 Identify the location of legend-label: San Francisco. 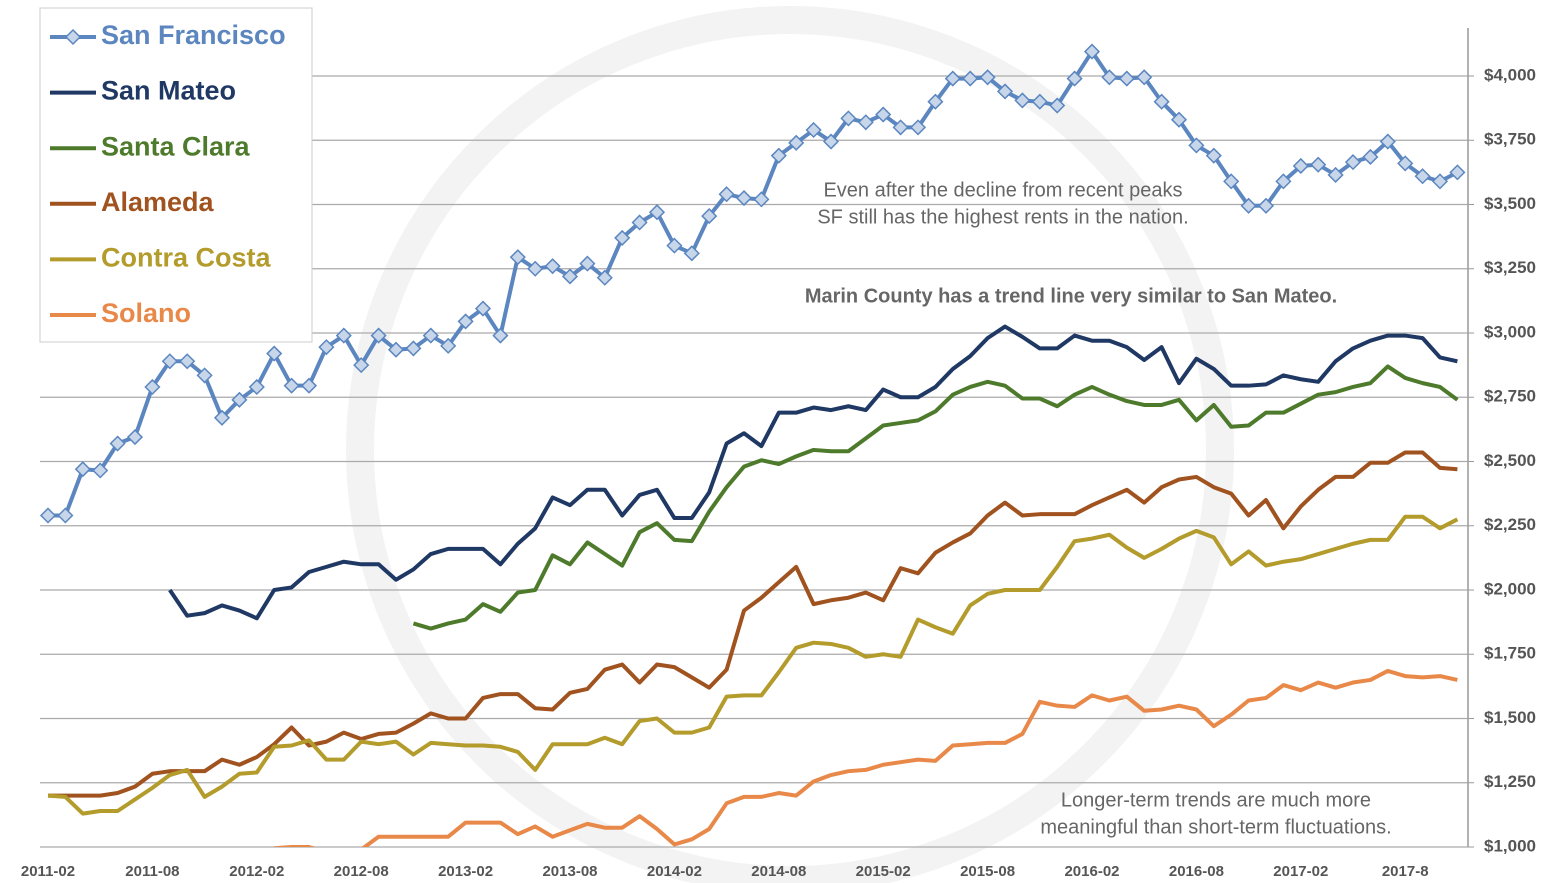
(193, 35).